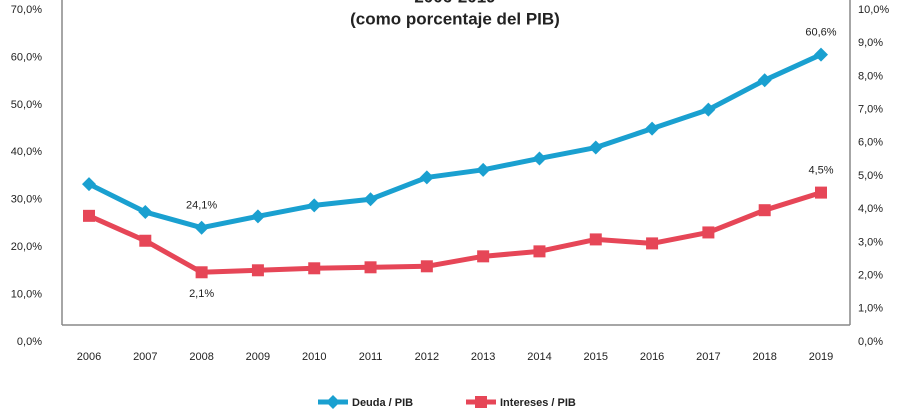 This screenshot has height=414, width=902. Describe the element at coordinates (764, 357) in the screenshot. I see `x-tick-label: 2018` at that location.